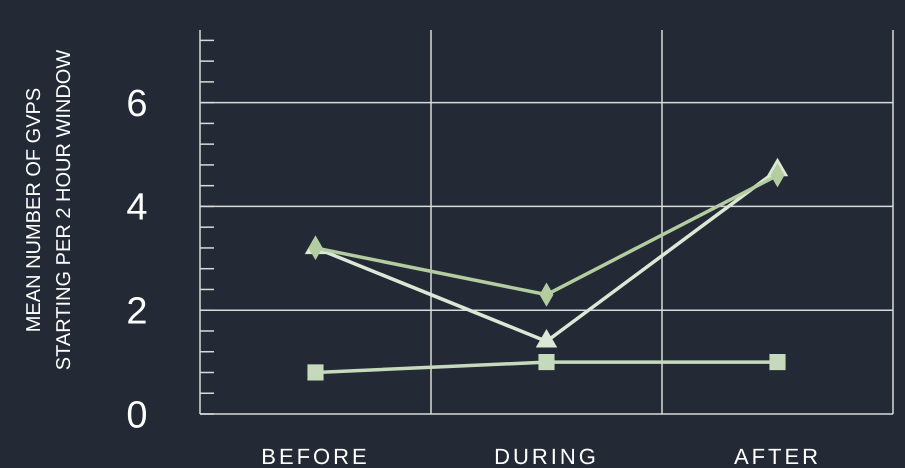  What do you see at coordinates (778, 456) in the screenshot?
I see `x-tick-label: AFTER` at bounding box center [778, 456].